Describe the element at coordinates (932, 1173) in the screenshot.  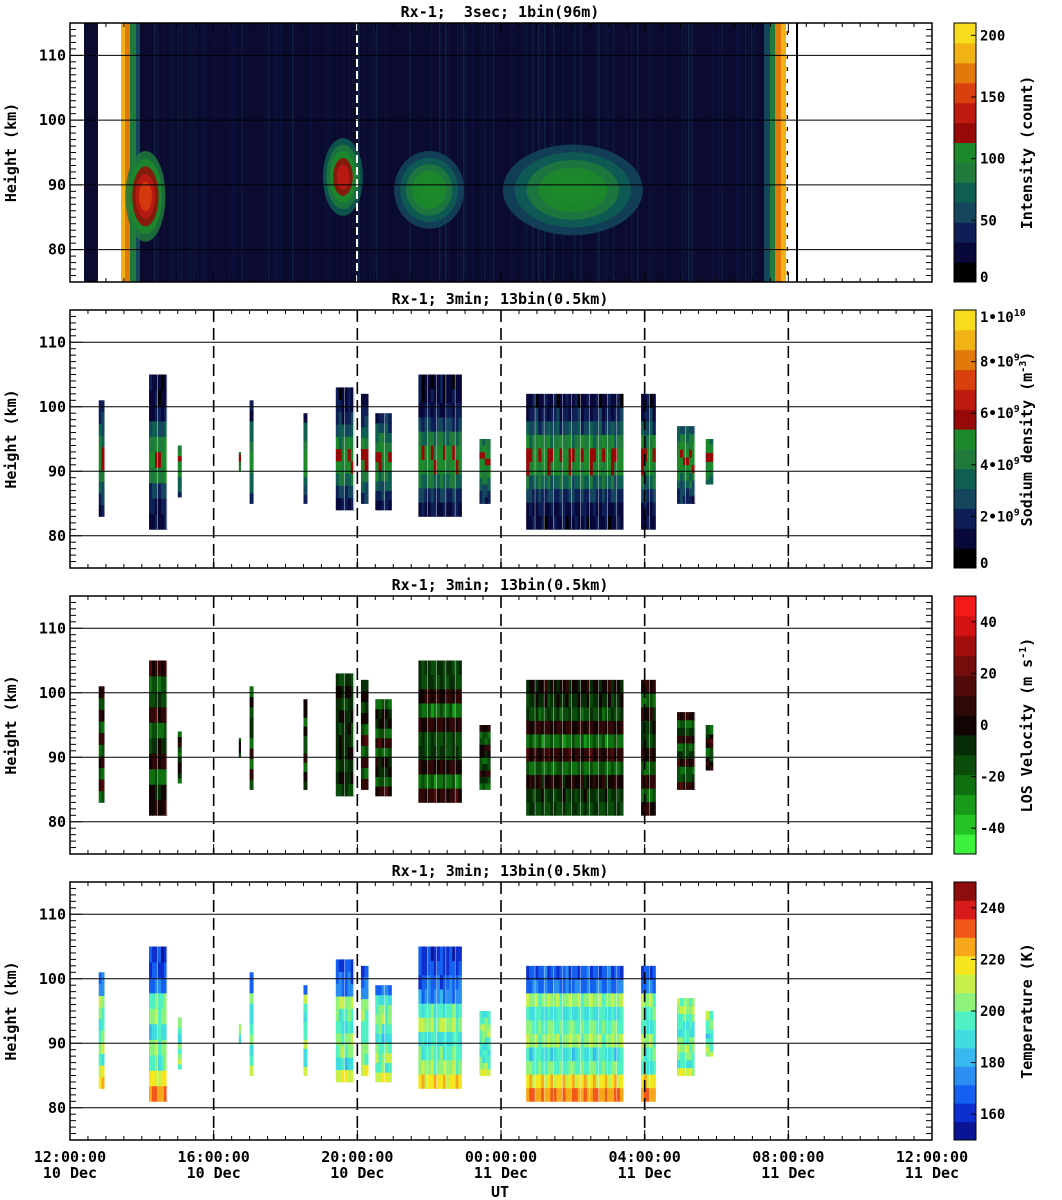
I see `x-tick-date: 11 Dec` at that location.